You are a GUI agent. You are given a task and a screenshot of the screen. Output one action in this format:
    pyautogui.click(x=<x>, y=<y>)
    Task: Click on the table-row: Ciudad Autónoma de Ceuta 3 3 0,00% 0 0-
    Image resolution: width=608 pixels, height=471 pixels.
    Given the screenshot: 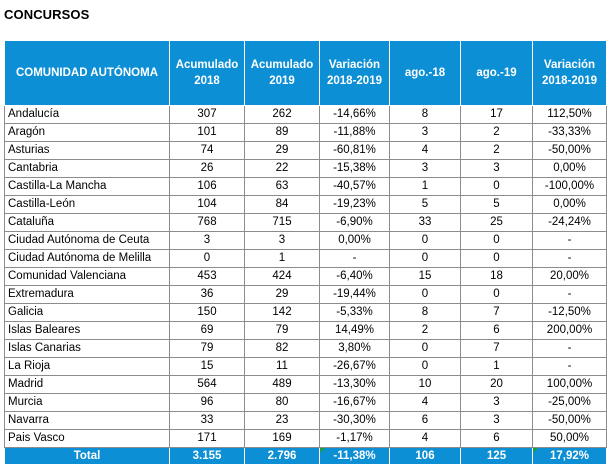 What is the action you would take?
    pyautogui.click(x=305, y=240)
    